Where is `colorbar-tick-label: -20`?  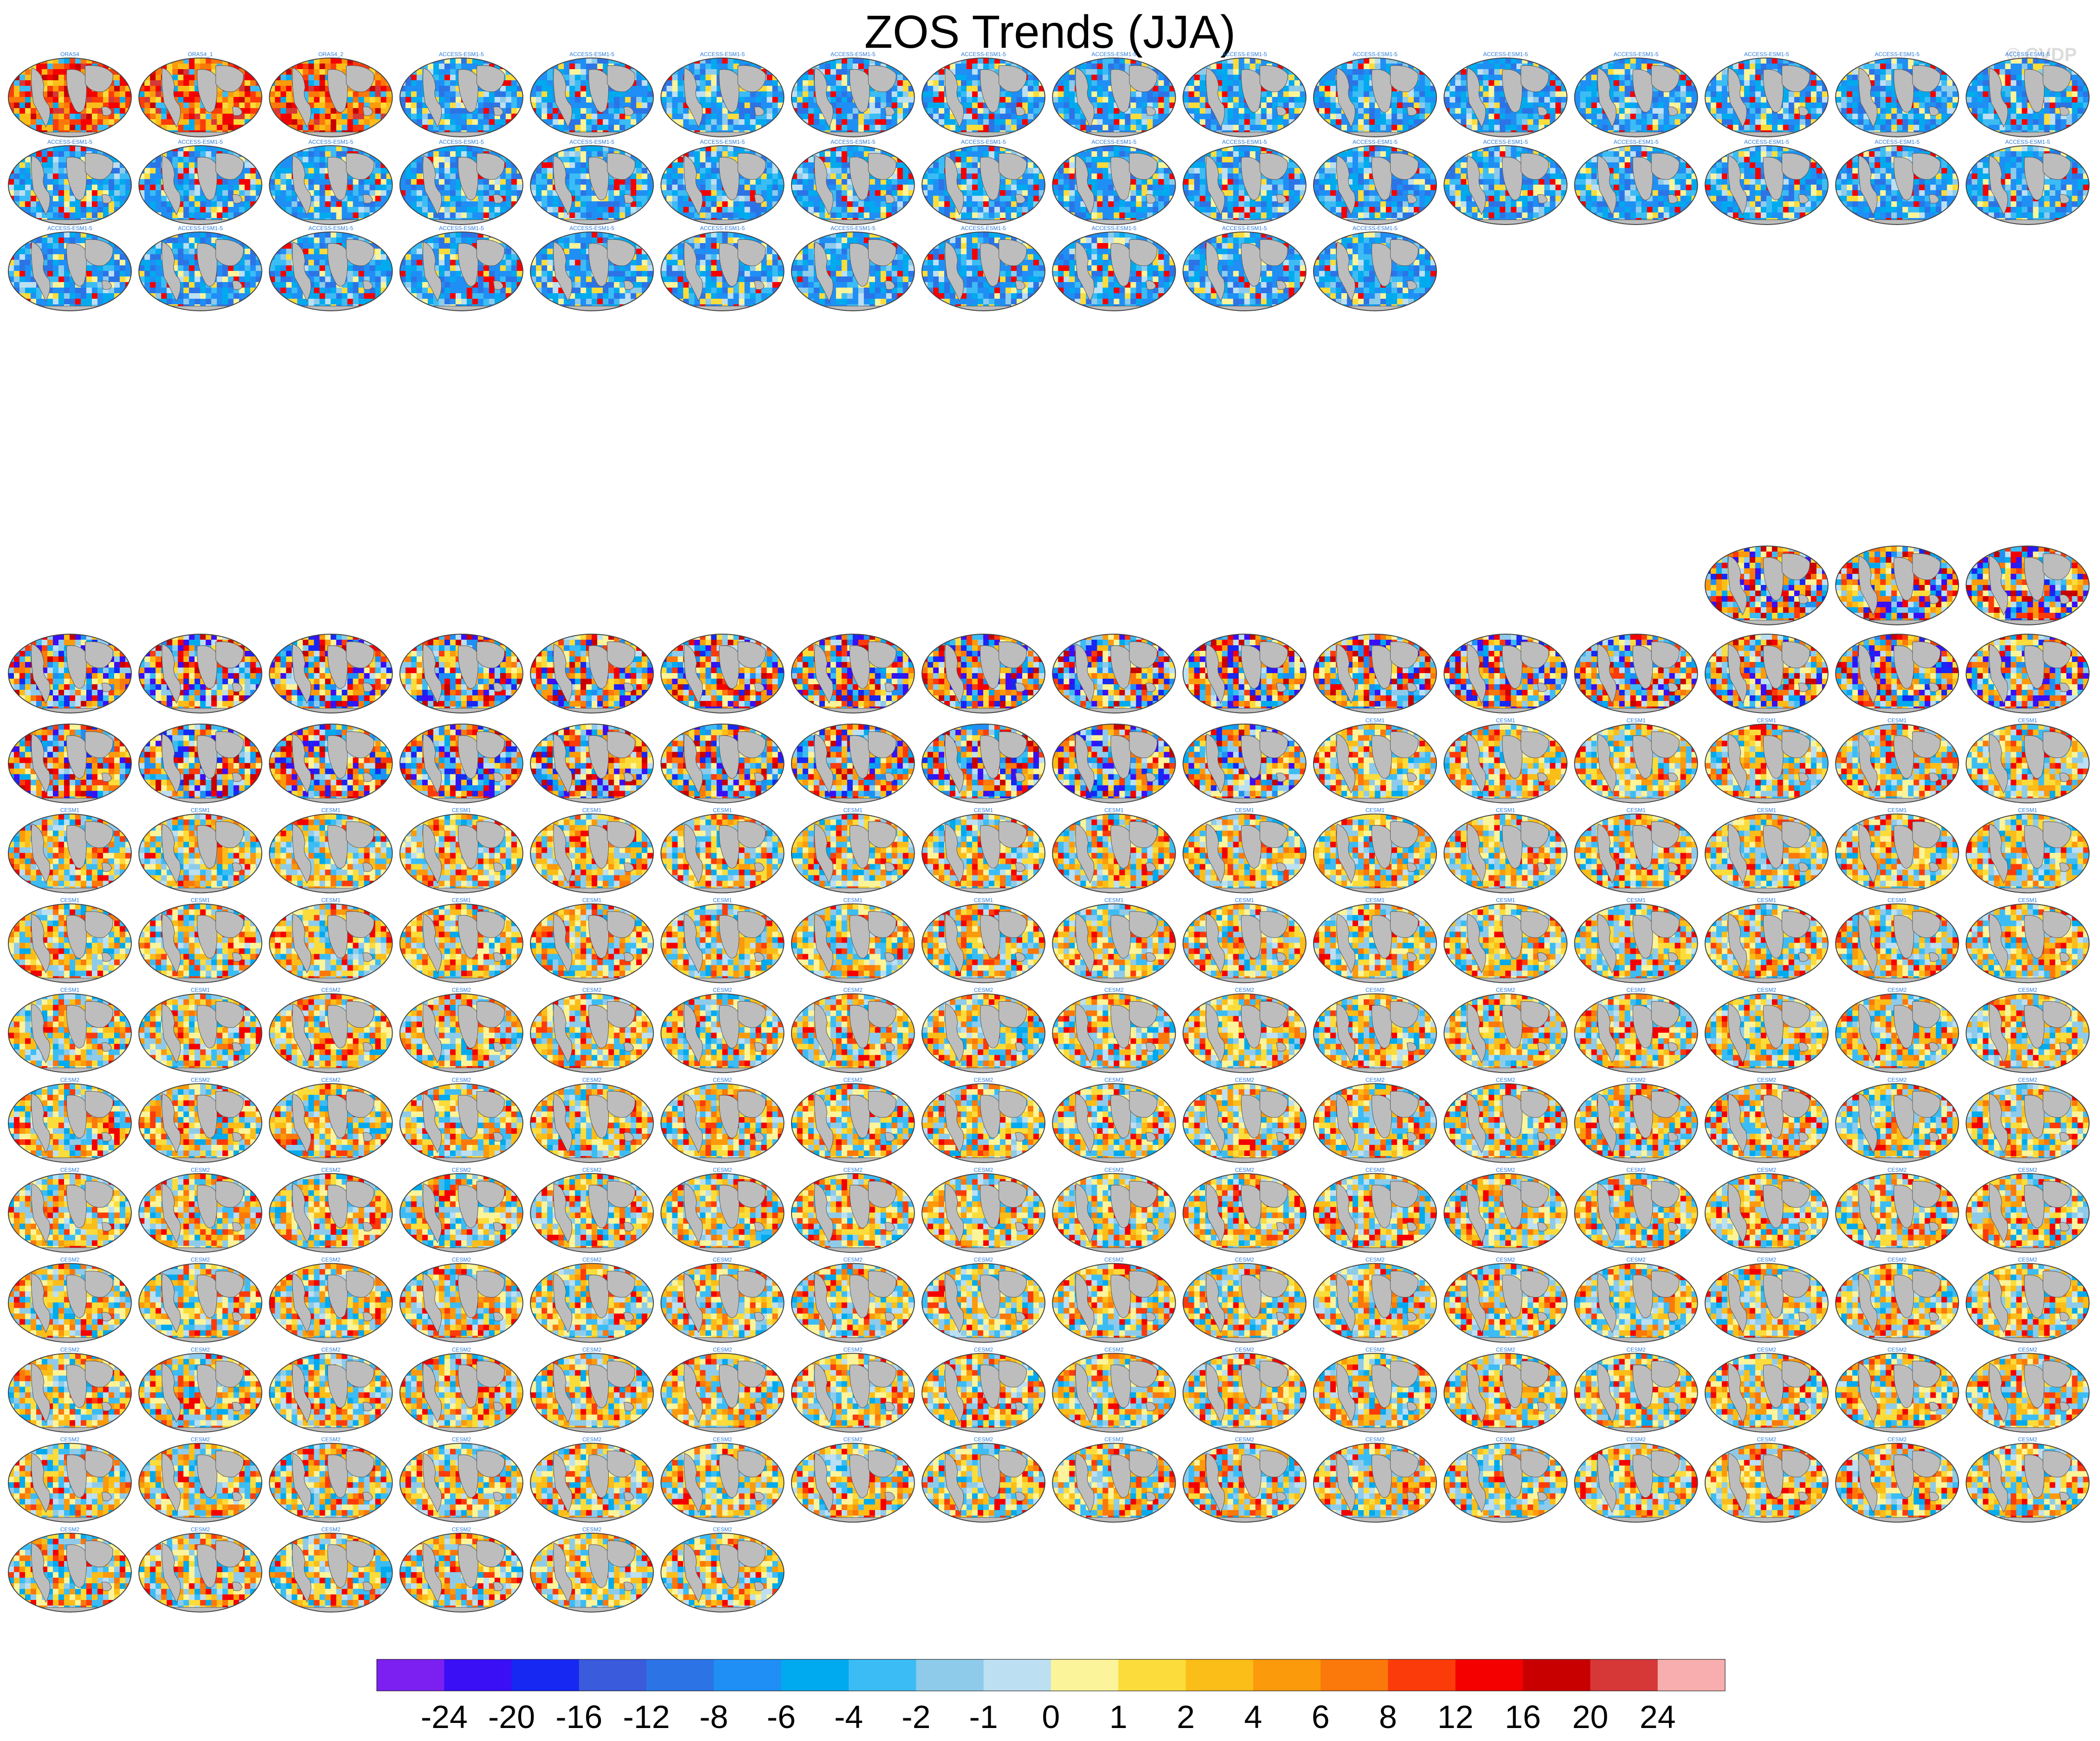 colorbar-tick-label: -20 is located at coordinates (512, 1717).